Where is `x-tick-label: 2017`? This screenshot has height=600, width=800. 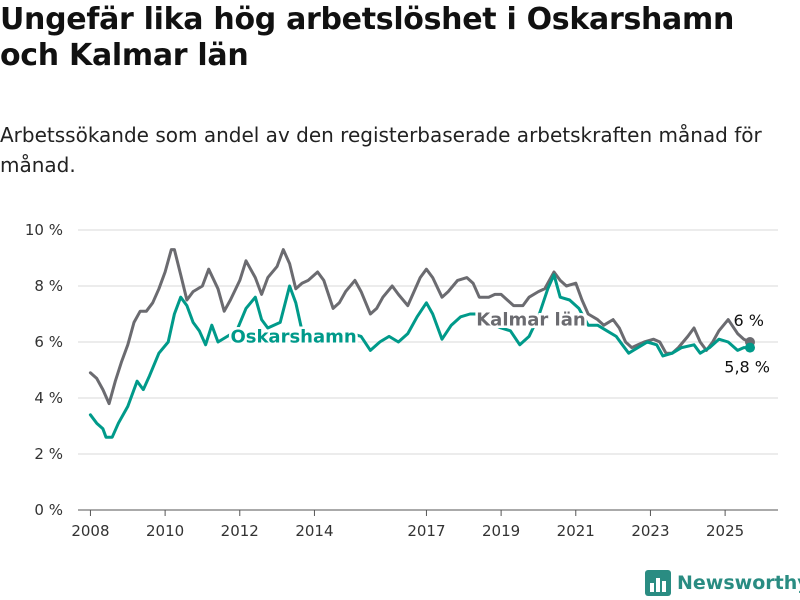 x-tick-label: 2017 is located at coordinates (426, 531).